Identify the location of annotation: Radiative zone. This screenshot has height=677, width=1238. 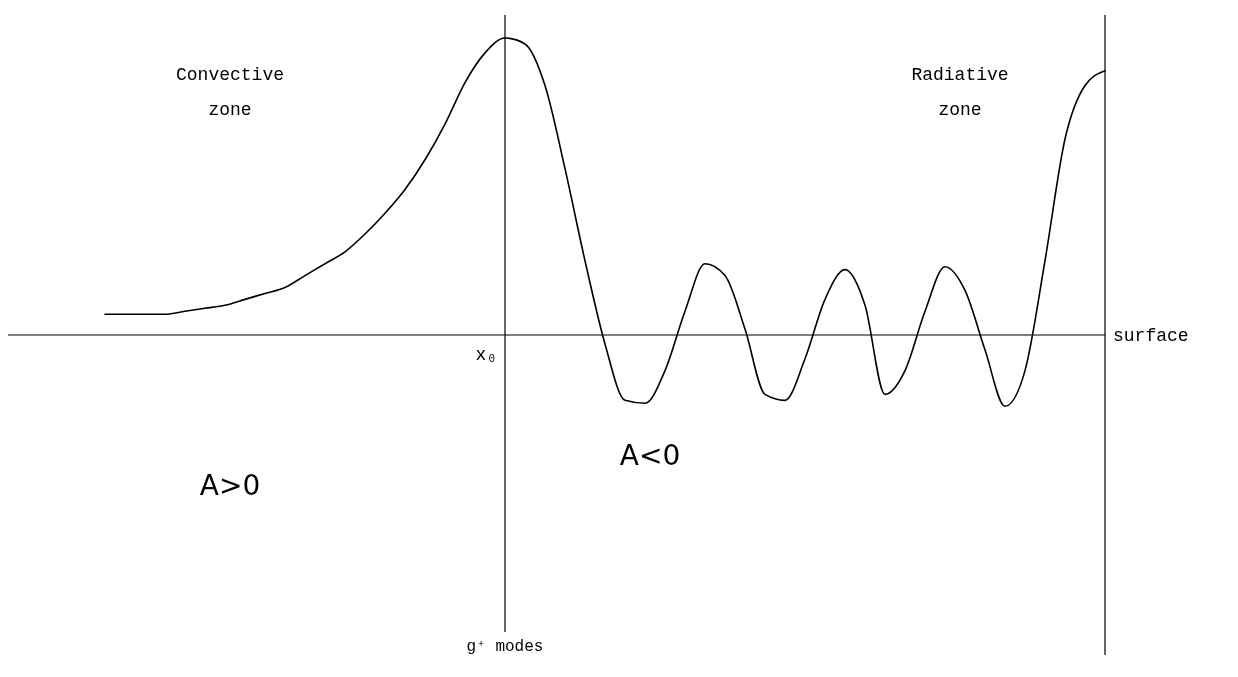
(960, 92).